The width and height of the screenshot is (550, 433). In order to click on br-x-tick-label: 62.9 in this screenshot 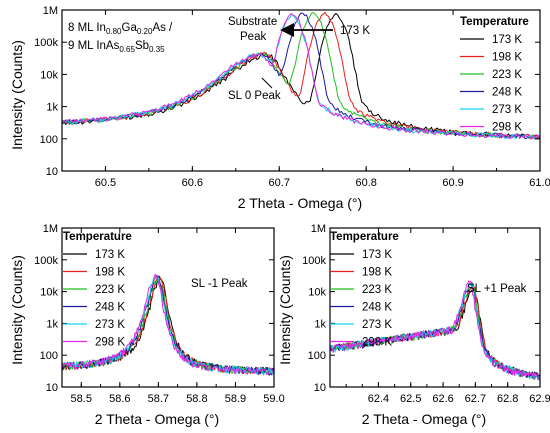, I will do `click(539, 399)`.